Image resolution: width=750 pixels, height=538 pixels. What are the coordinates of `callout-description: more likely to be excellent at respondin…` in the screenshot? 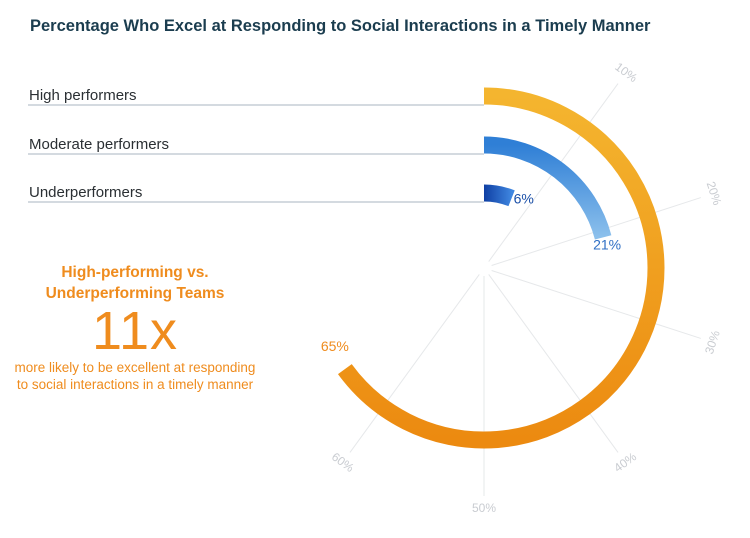 It's located at (135, 376).